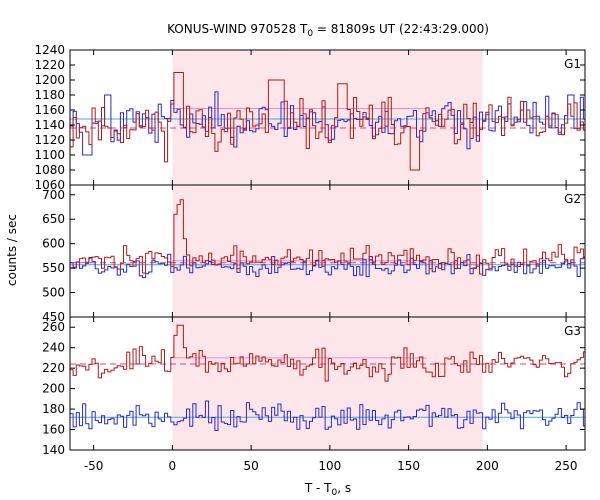 The width and height of the screenshot is (600, 500). I want to click on y-tick-label: 450, so click(53, 317).